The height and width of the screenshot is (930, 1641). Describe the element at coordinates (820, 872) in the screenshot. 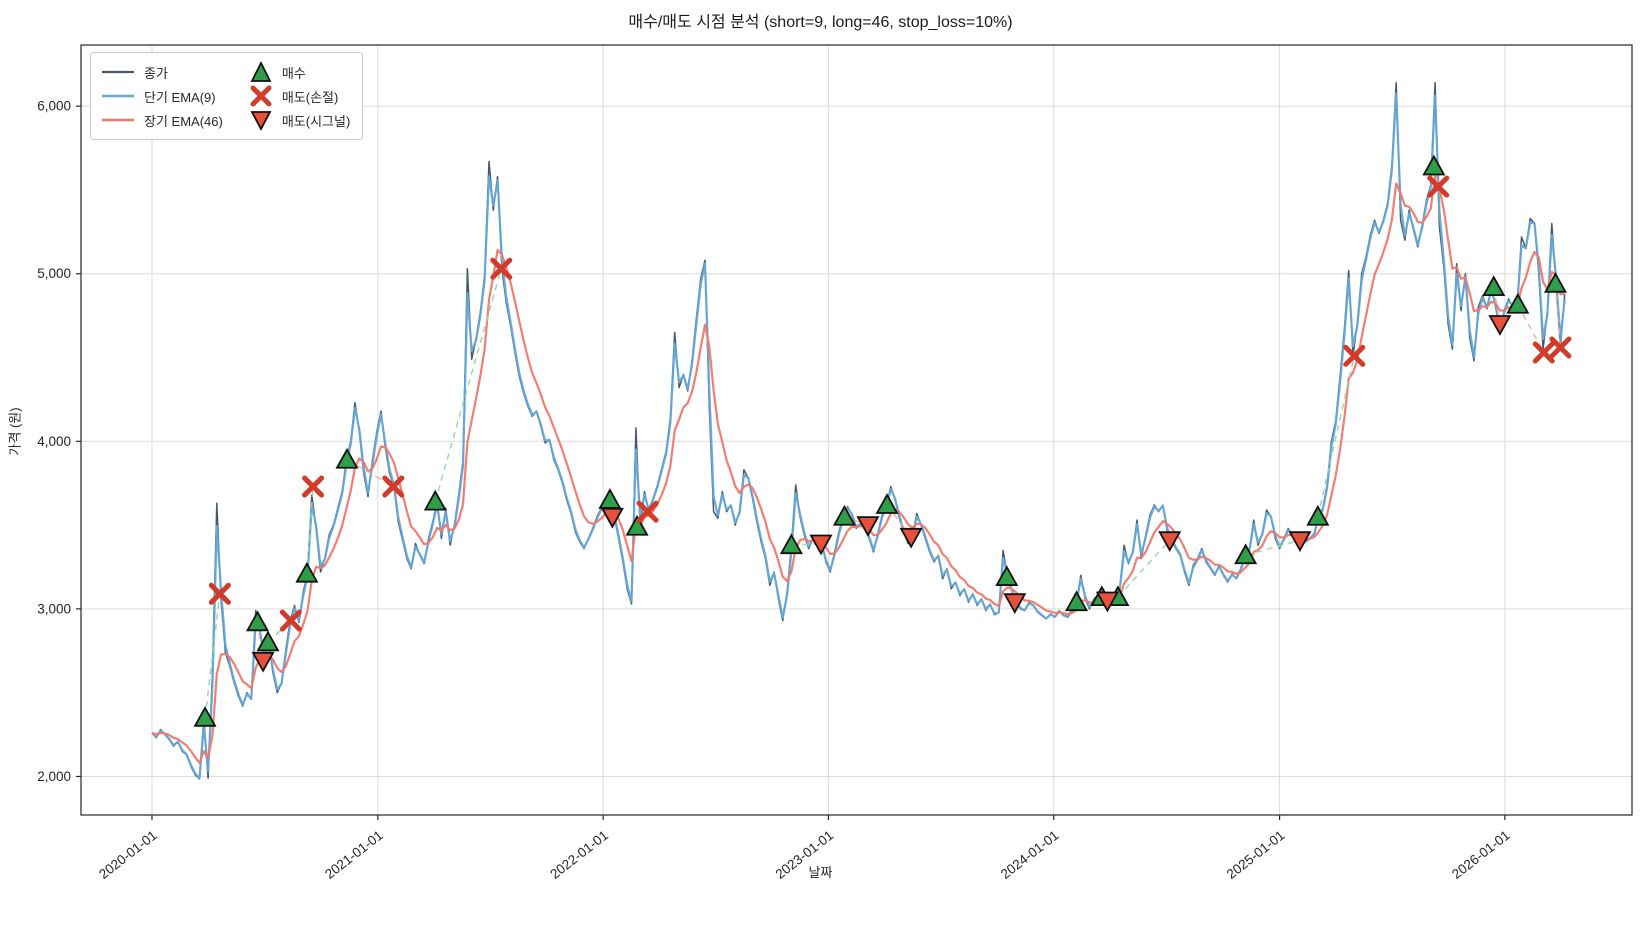

I see `x-axis-label: 날짜` at that location.